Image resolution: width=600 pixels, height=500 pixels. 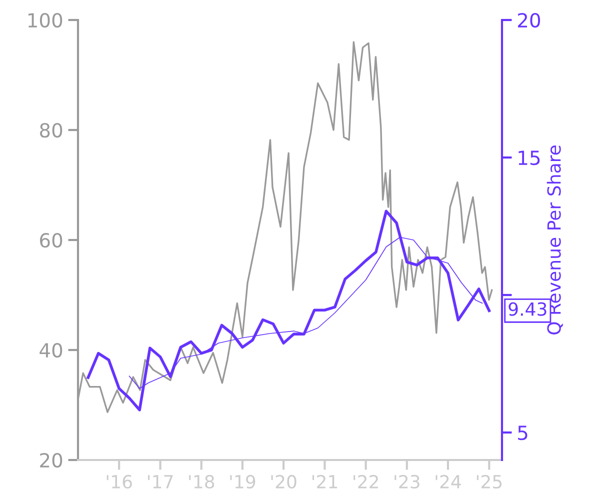 I want to click on y-tick-label: 40, so click(x=51, y=350).